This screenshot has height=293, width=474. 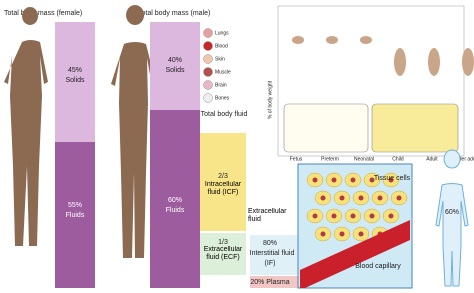 What do you see at coordinates (133, 132) in the screenshot?
I see `male-silhouette` at bounding box center [133, 132].